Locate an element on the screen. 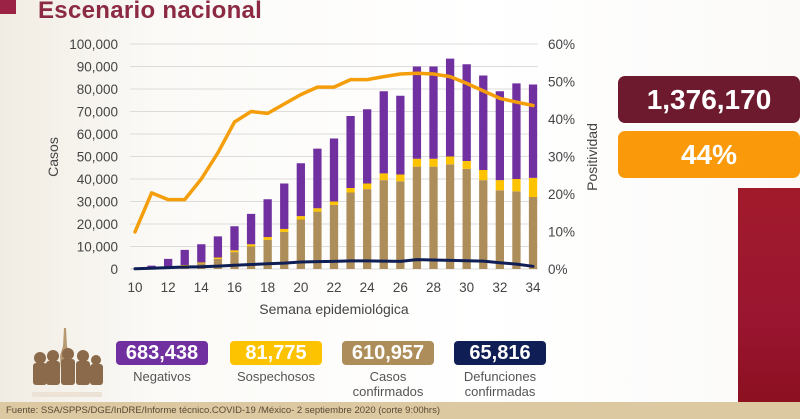  y-tick-label: 30,000 is located at coordinates (97, 202).